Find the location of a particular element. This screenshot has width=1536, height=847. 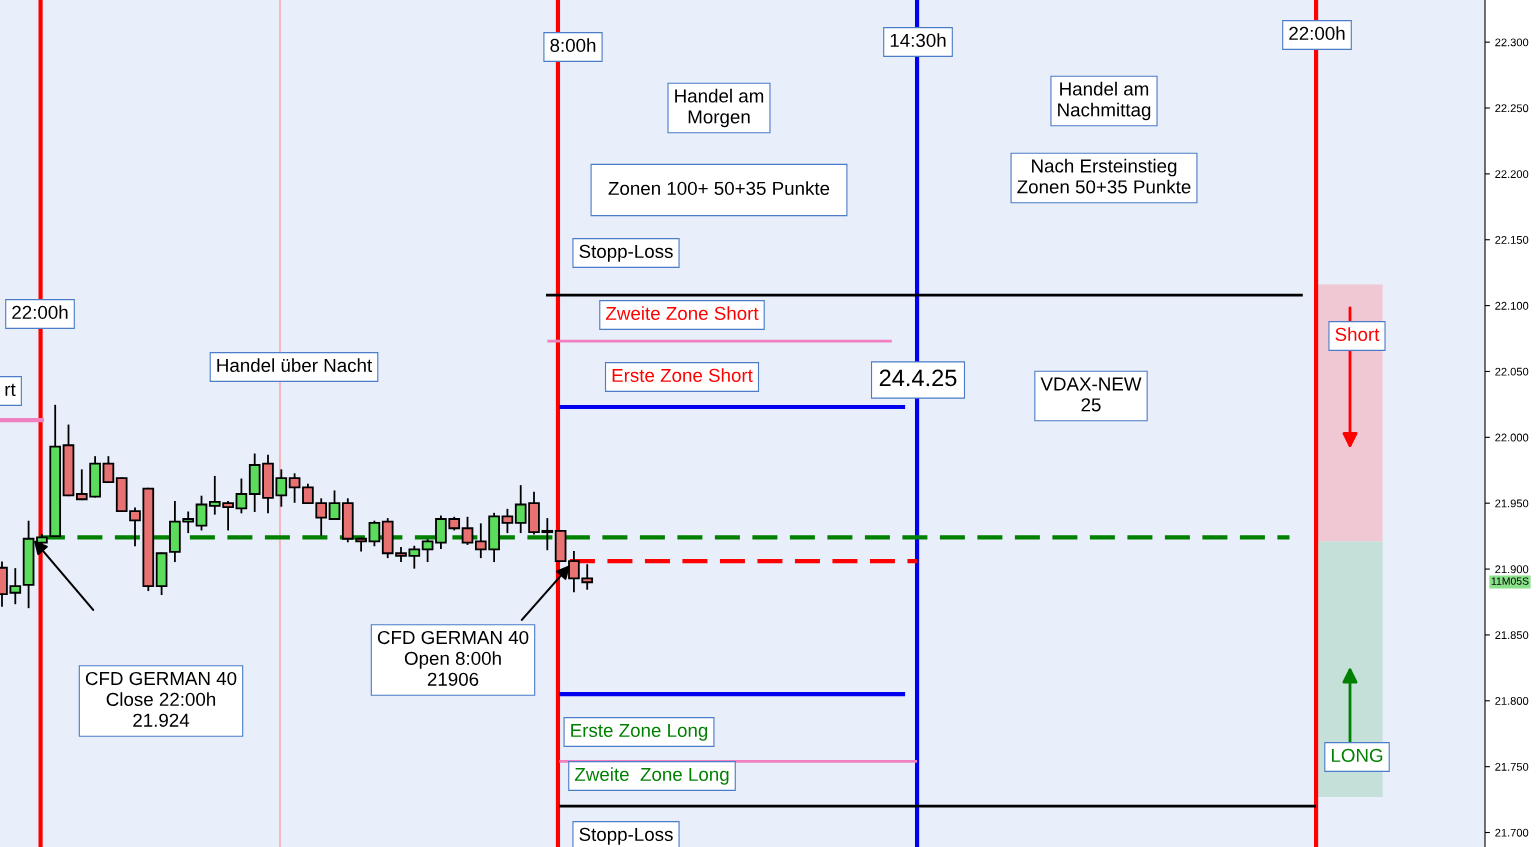

annotation: Short is located at coordinates (1357, 334).